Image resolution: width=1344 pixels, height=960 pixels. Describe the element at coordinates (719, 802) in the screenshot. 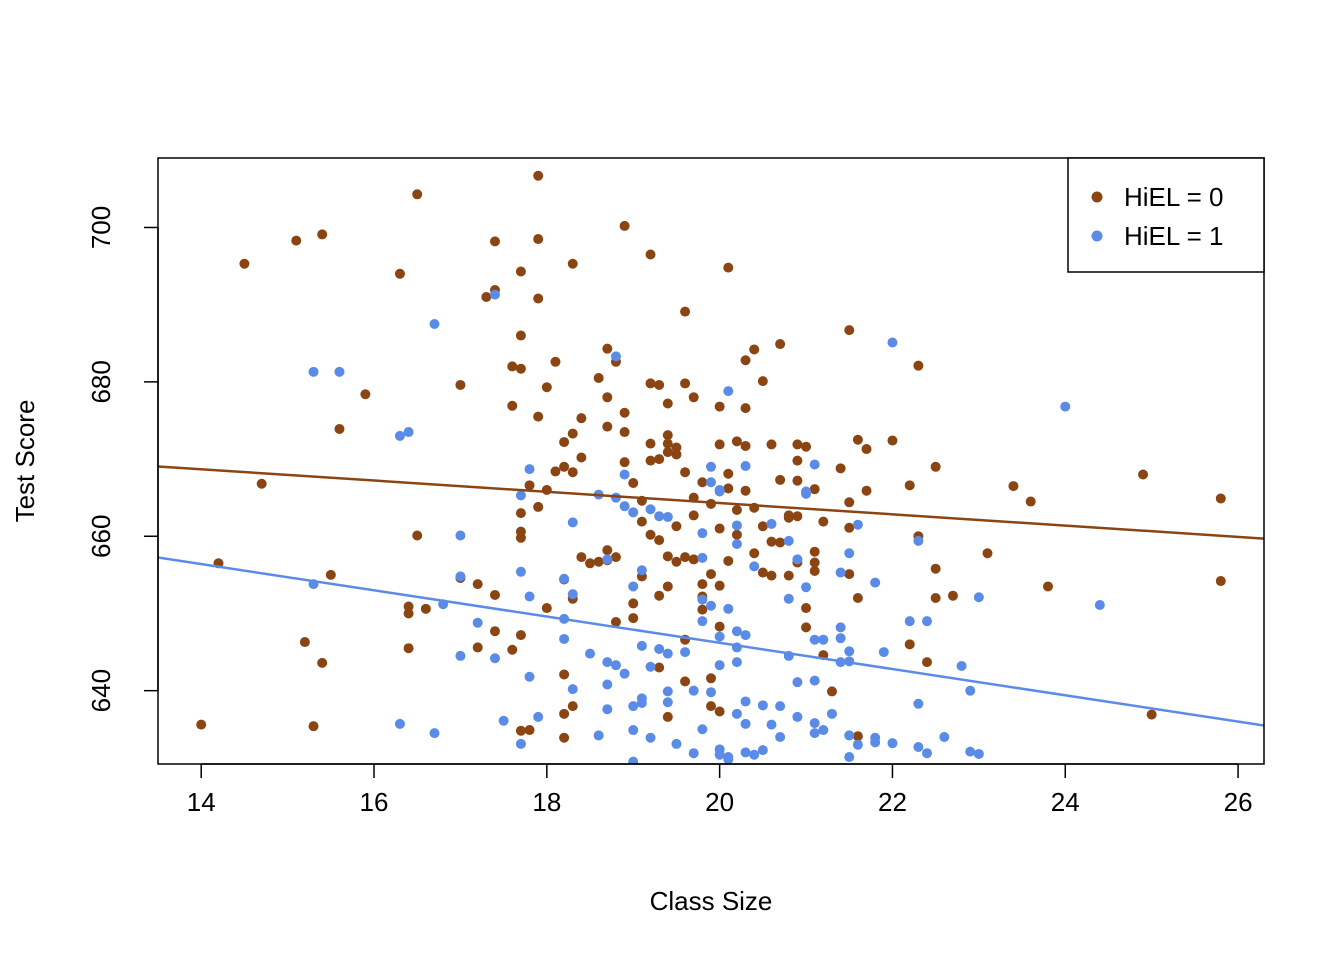

I see `x-tick-label: 20` at that location.